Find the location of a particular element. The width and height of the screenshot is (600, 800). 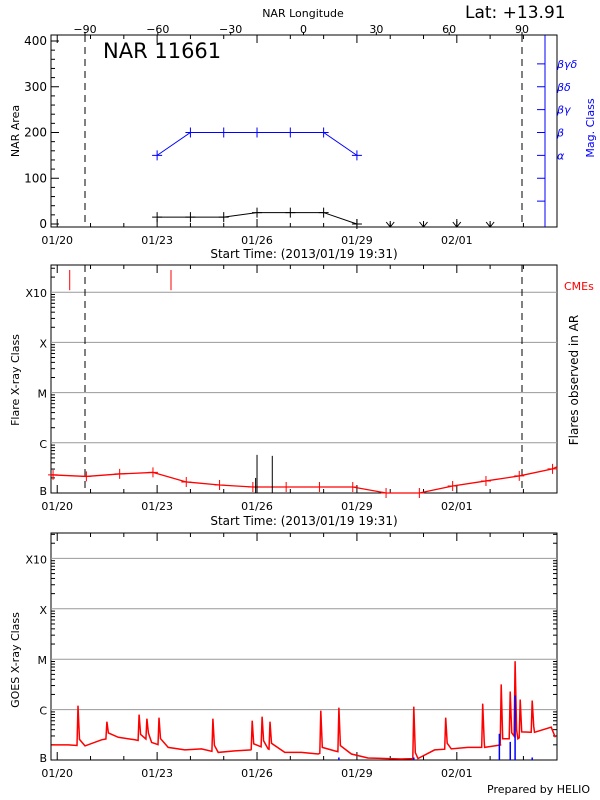

panel1-x-tick-label: 01/26 is located at coordinates (257, 240).